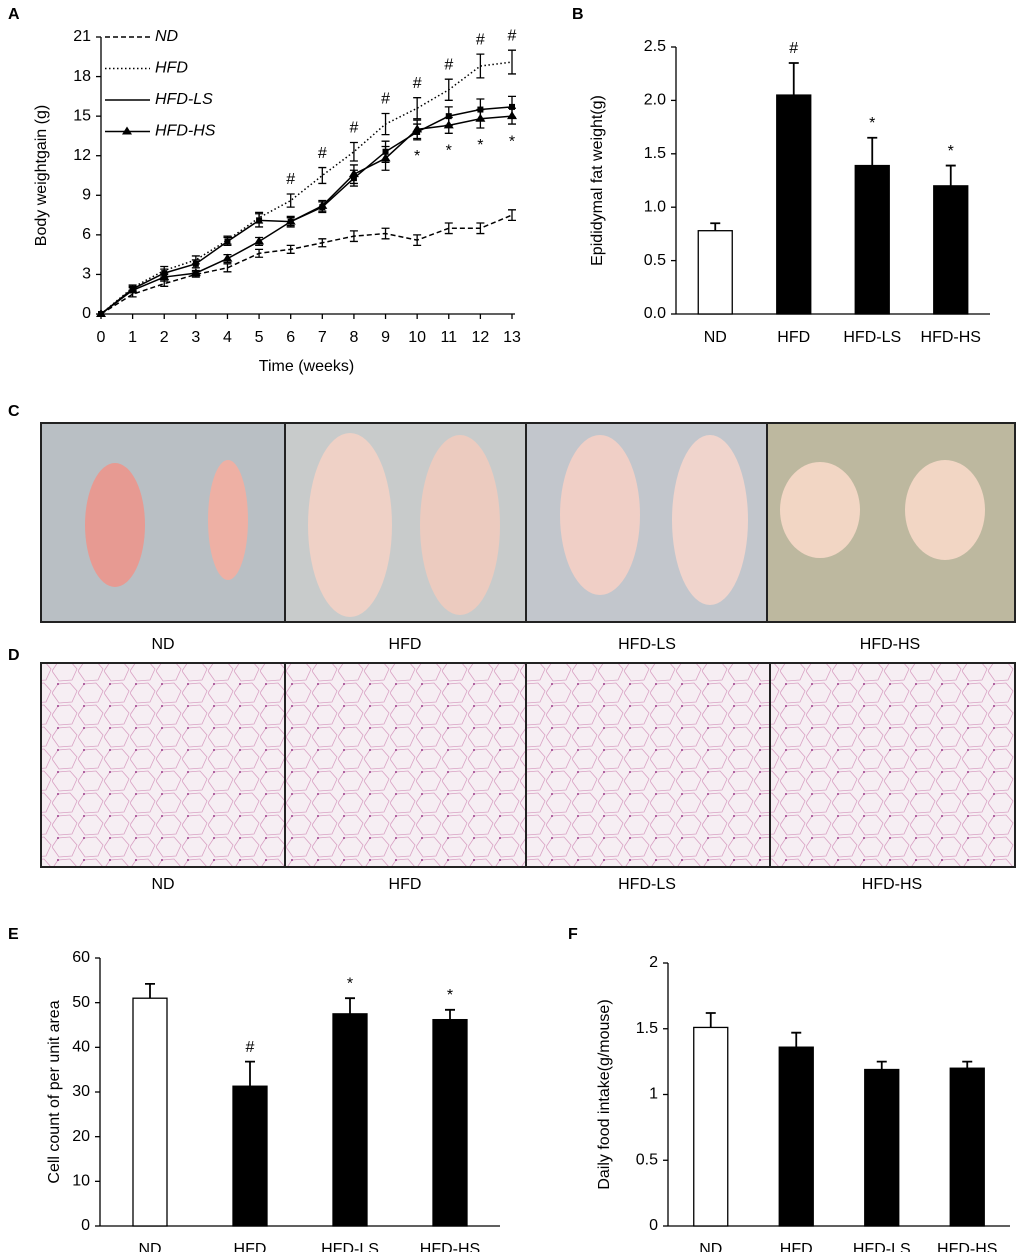 Image resolution: width=1017 pixels, height=1252 pixels. I want to click on legend-marker, so click(127, 130).